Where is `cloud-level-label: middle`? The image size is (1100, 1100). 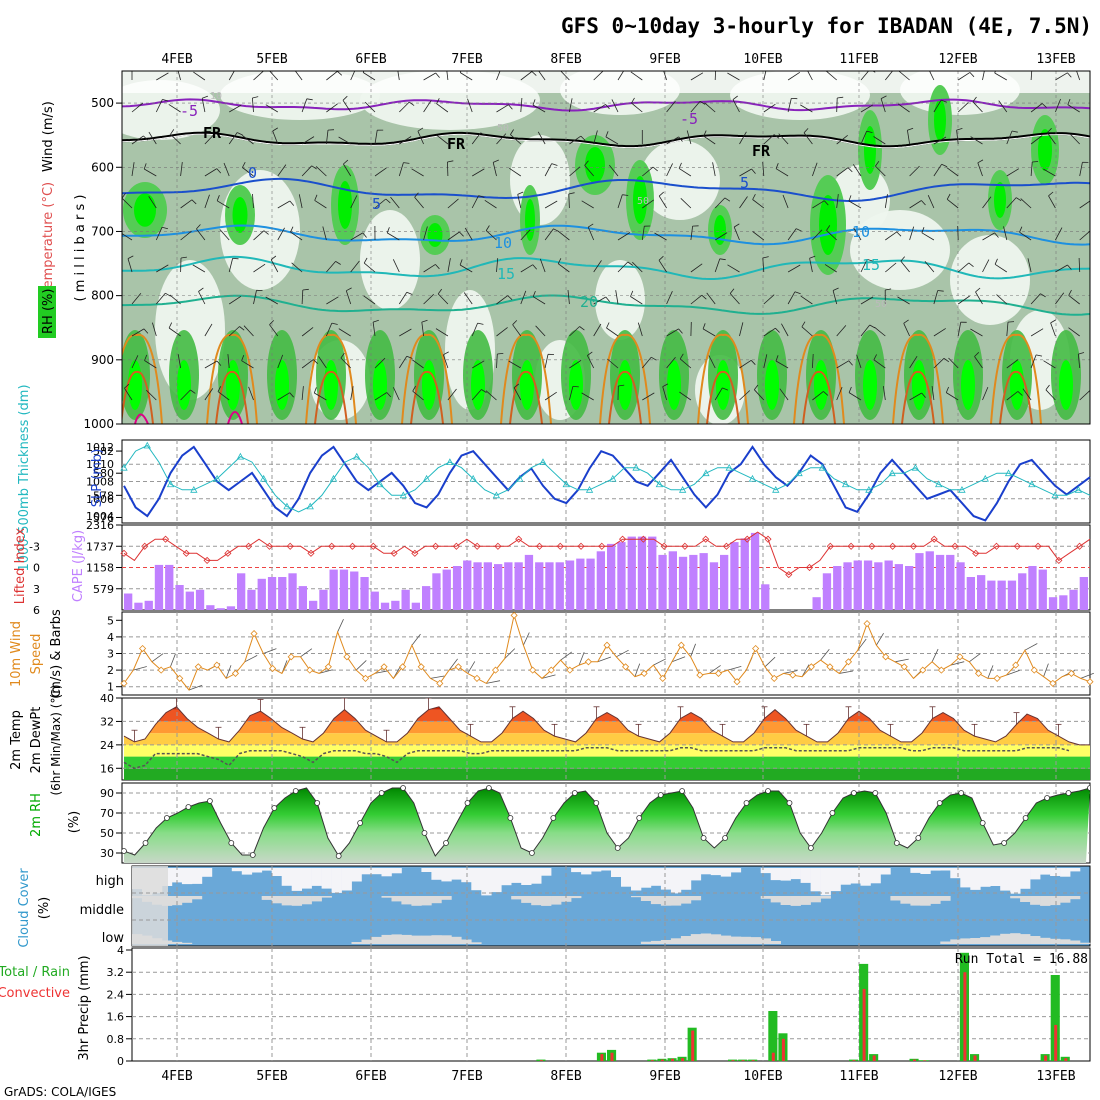
cloud-level-label: middle is located at coordinates (102, 910).